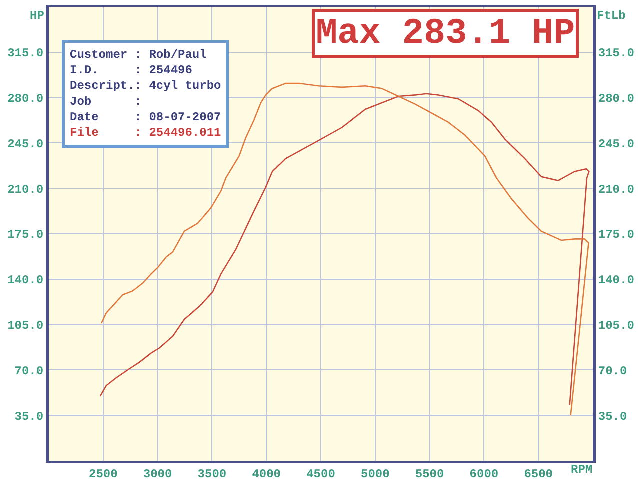 This screenshot has width=638, height=479. What do you see at coordinates (321, 473) in the screenshot?
I see `x-tick-label: 4500` at bounding box center [321, 473].